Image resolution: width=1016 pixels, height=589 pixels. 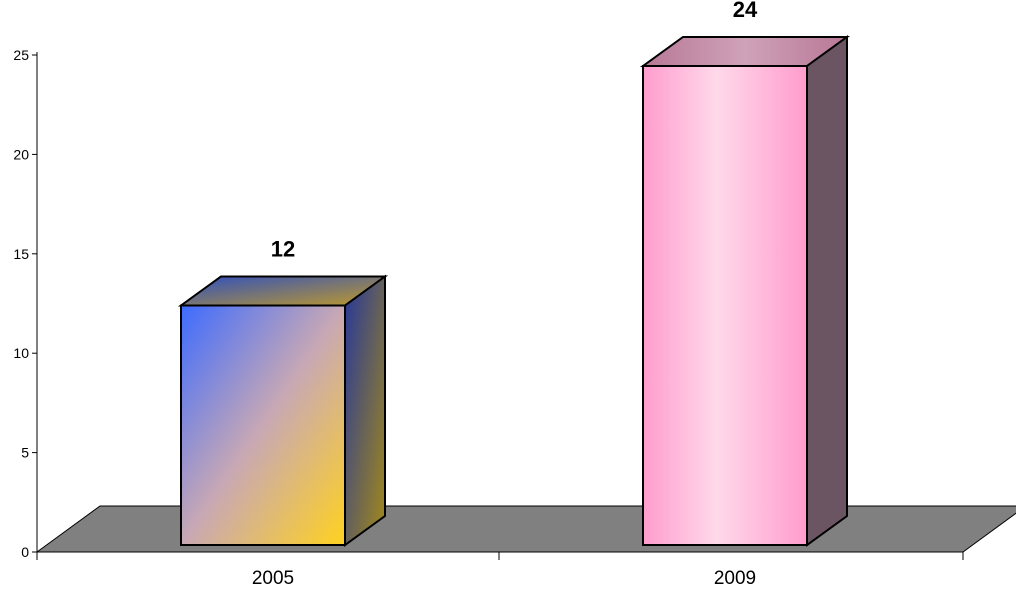 What do you see at coordinates (273, 578) in the screenshot?
I see `x-tick-label-2005: 2005` at bounding box center [273, 578].